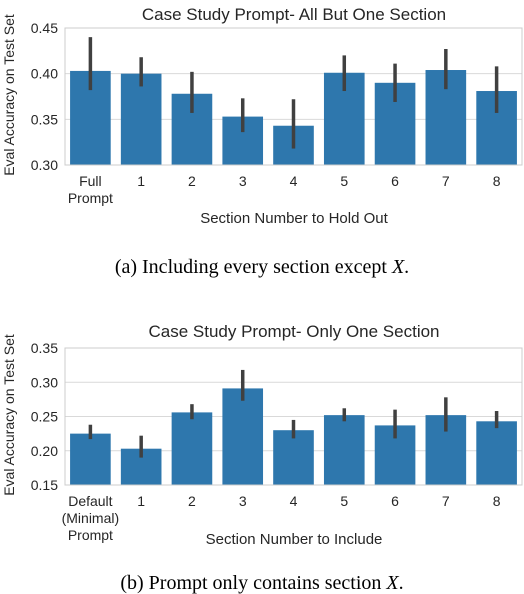 The width and height of the screenshot is (524, 594). Describe the element at coordinates (90, 189) in the screenshot. I see `x-tick-label: Full Prompt` at that location.